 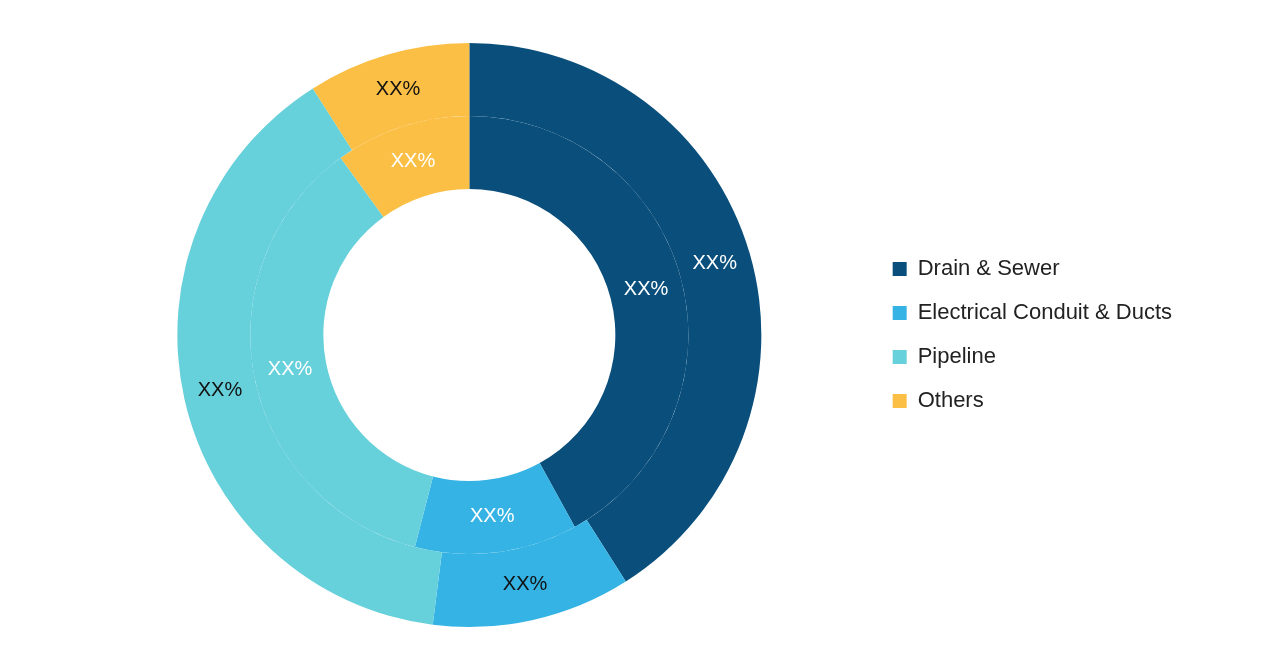 What do you see at coordinates (950, 400) in the screenshot?
I see `legend-label: Others` at bounding box center [950, 400].